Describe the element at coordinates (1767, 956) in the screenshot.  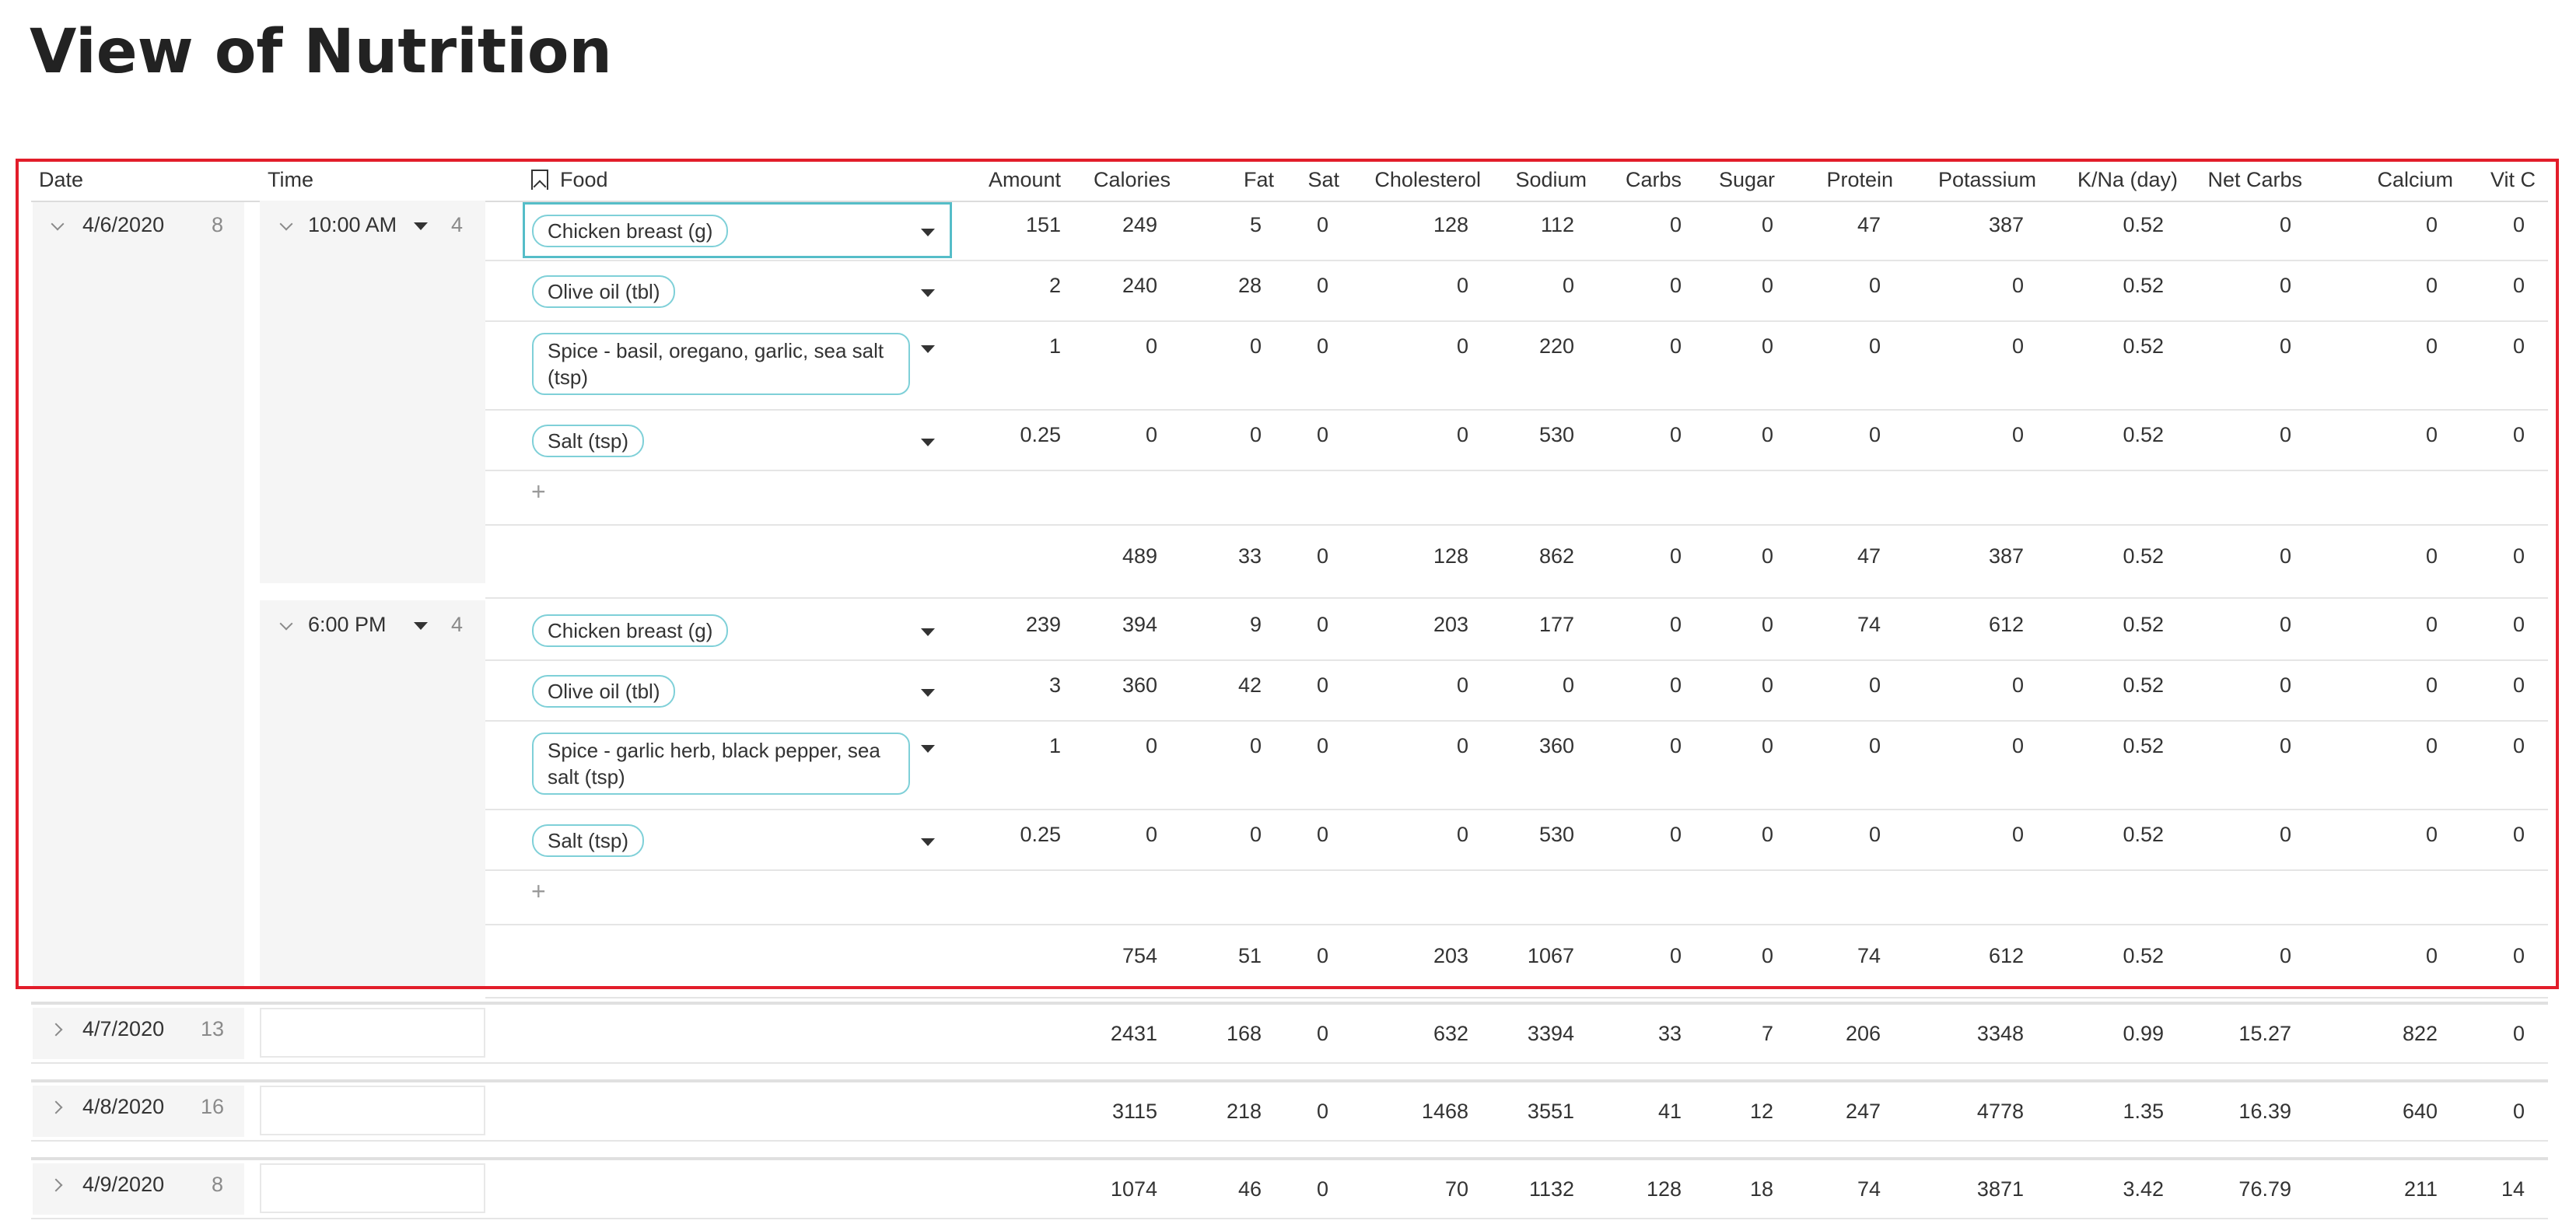
I see `time-summary-sugar: 0` at that location.